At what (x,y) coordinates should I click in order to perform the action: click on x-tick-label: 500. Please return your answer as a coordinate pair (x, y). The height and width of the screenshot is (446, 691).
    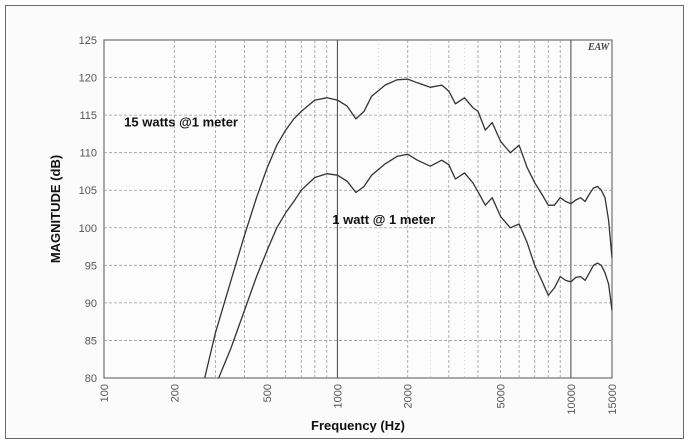
    Looking at the image, I should click on (268, 393).